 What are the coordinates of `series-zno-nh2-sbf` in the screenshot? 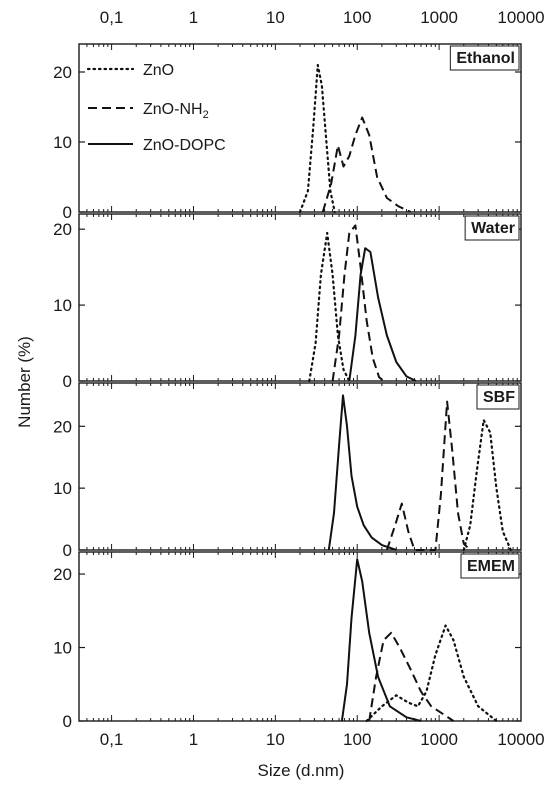 It's located at (428, 475).